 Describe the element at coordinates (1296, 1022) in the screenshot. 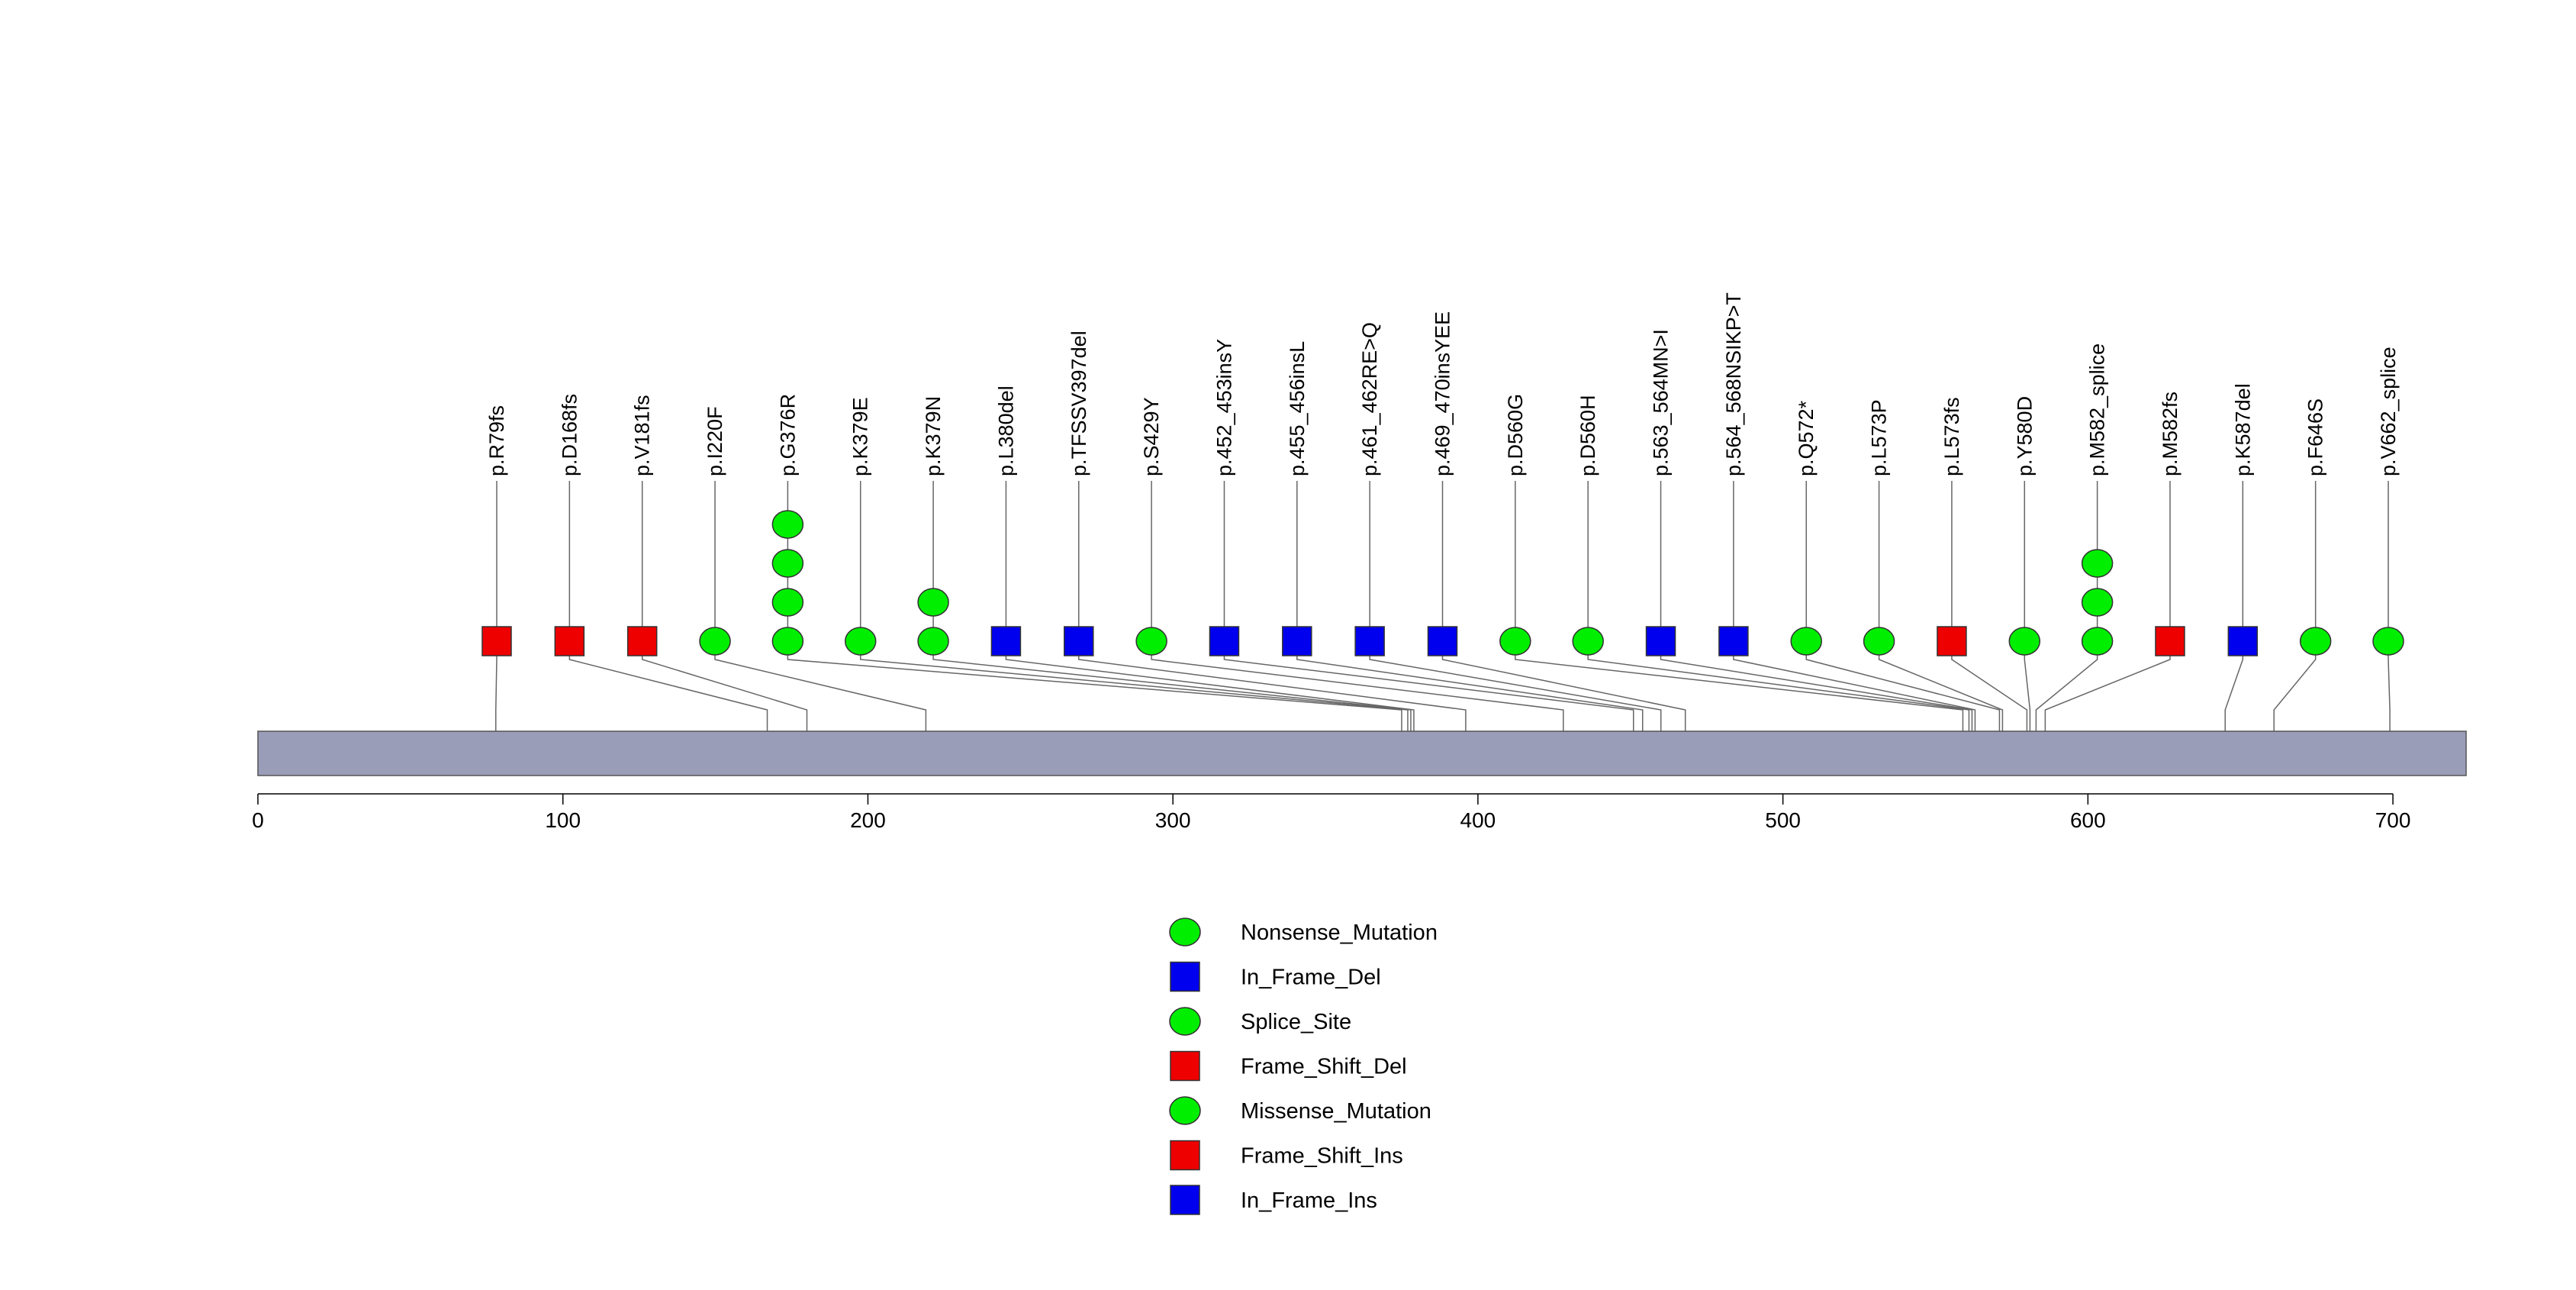

I see `legend-label: Splice_Site` at that location.